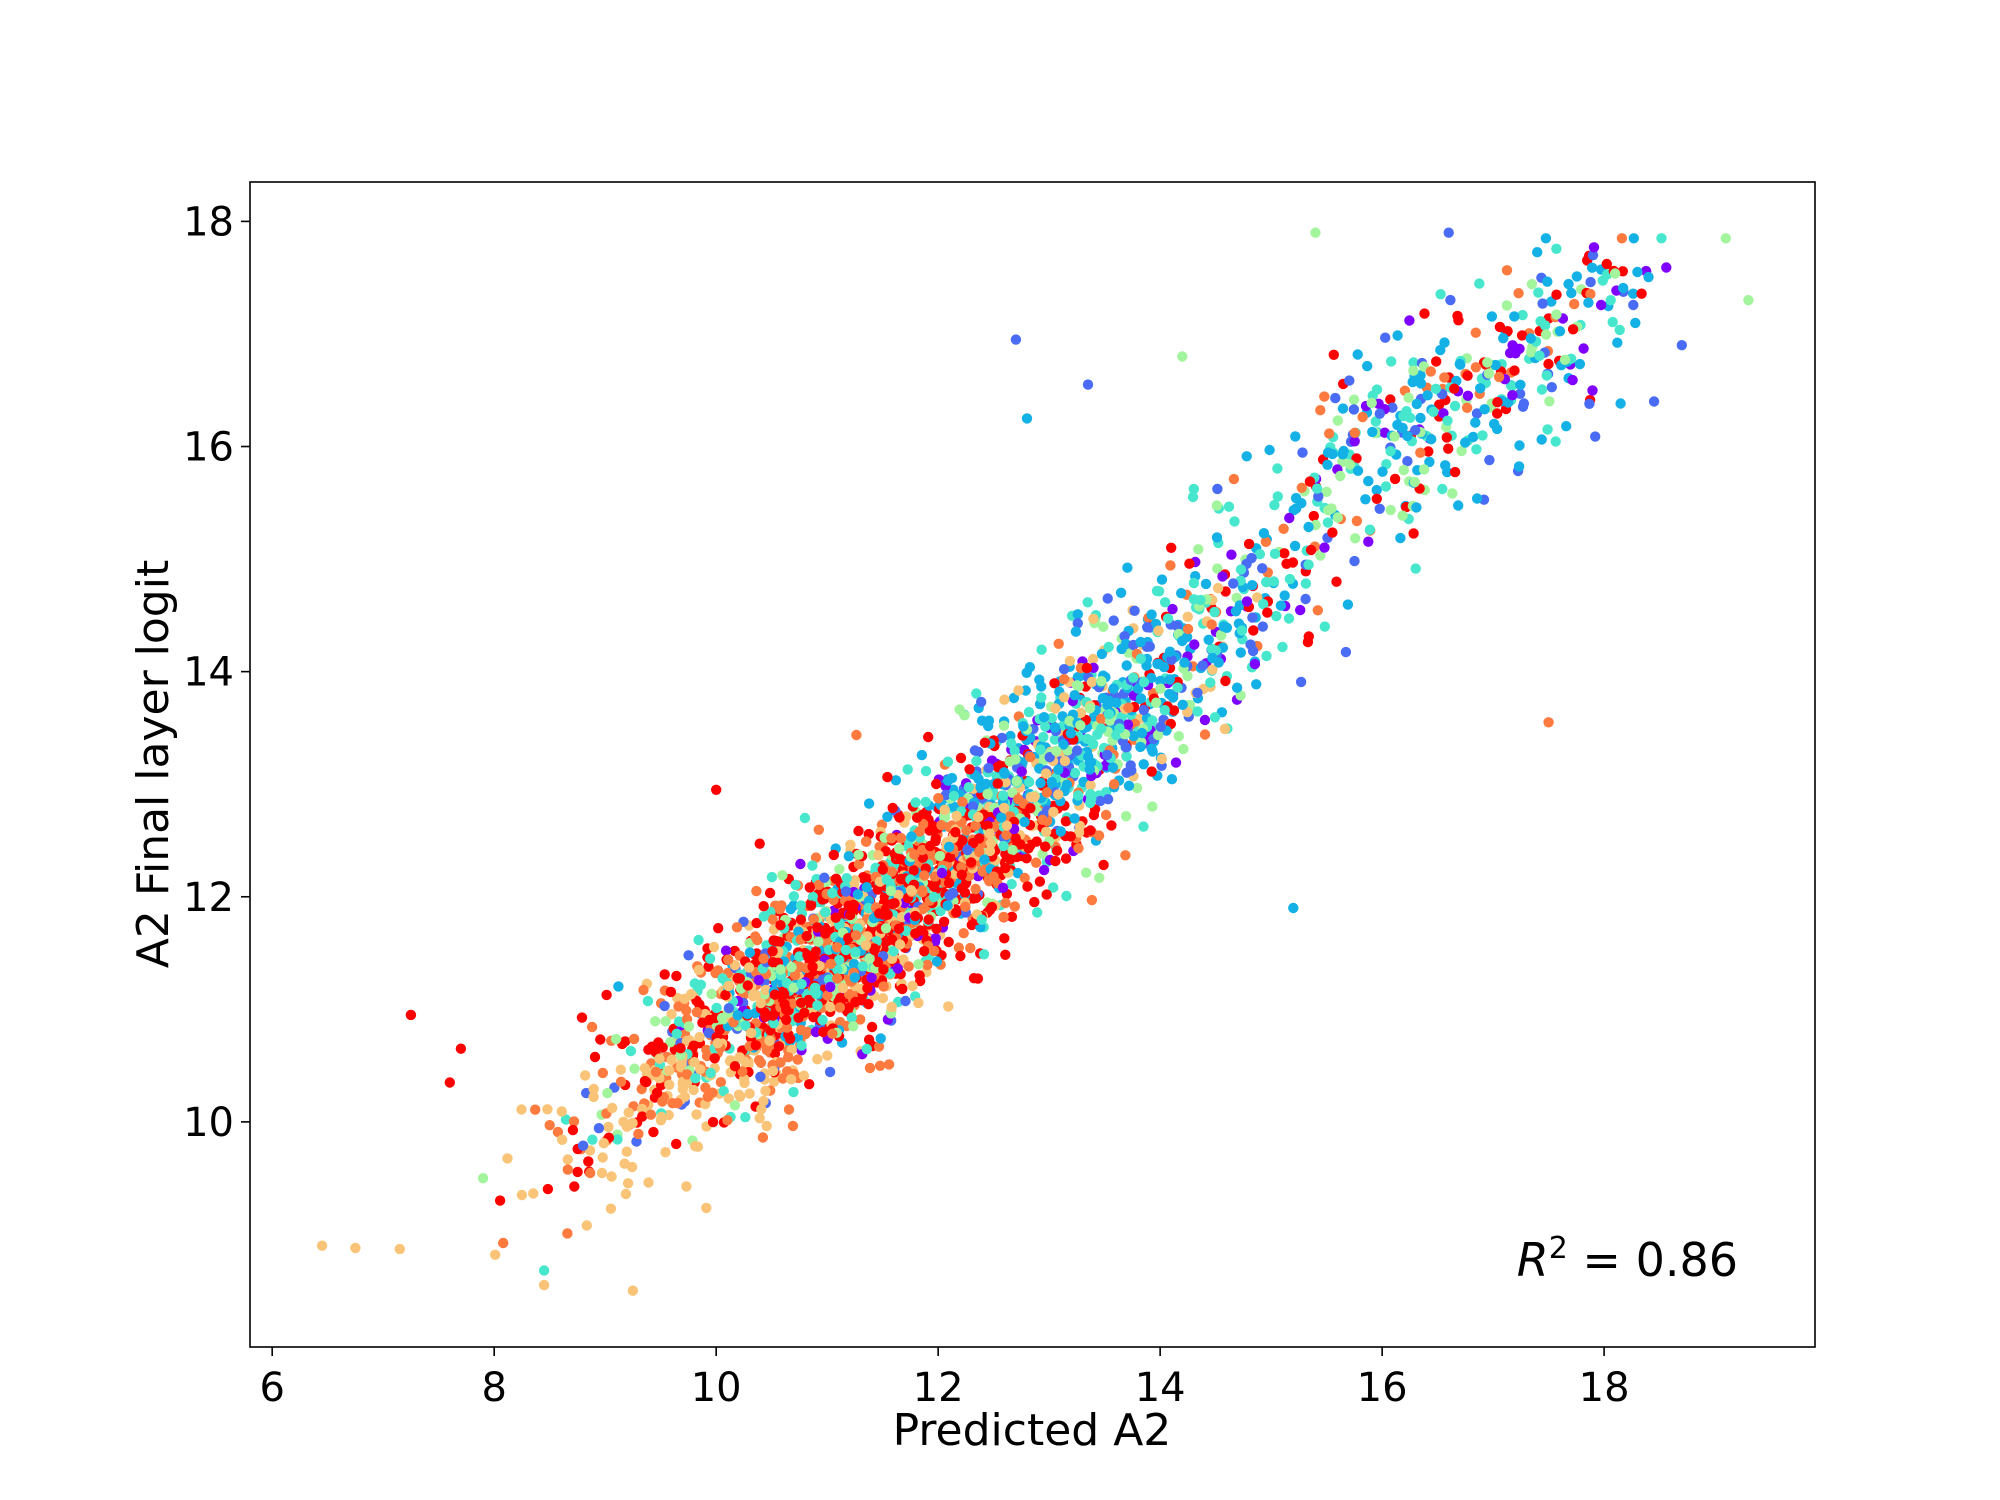 This screenshot has width=2000, height=1500. What do you see at coordinates (1604, 1388) in the screenshot?
I see `x-tick-label: 18` at bounding box center [1604, 1388].